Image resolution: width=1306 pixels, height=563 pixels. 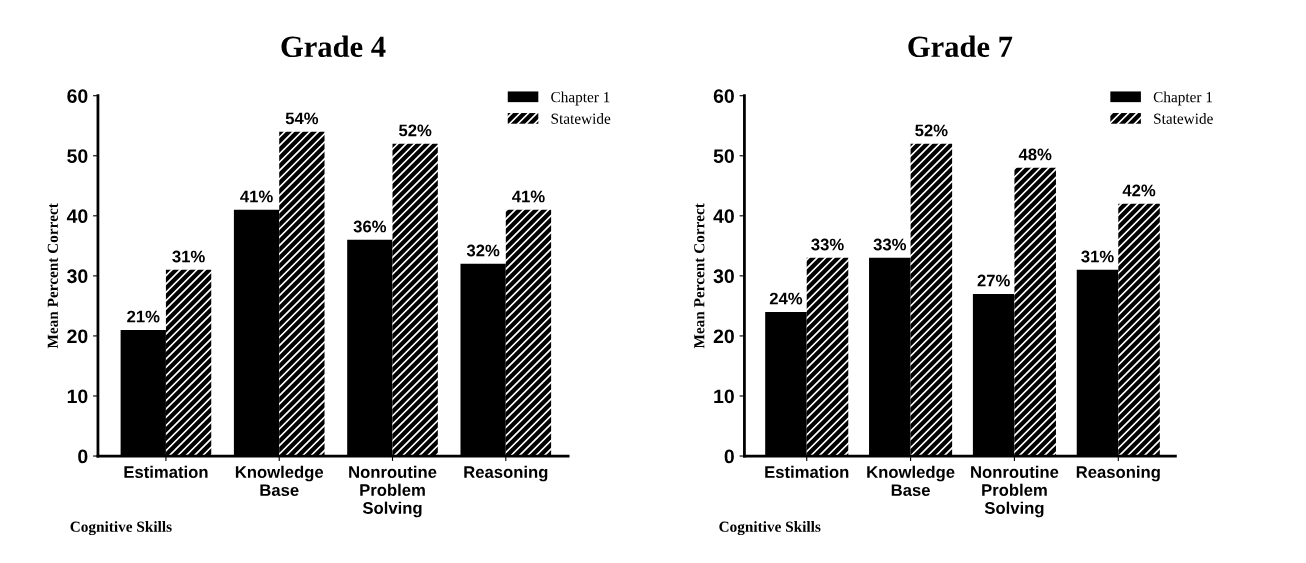 What do you see at coordinates (302, 118) in the screenshot?
I see `data-label: 54%` at bounding box center [302, 118].